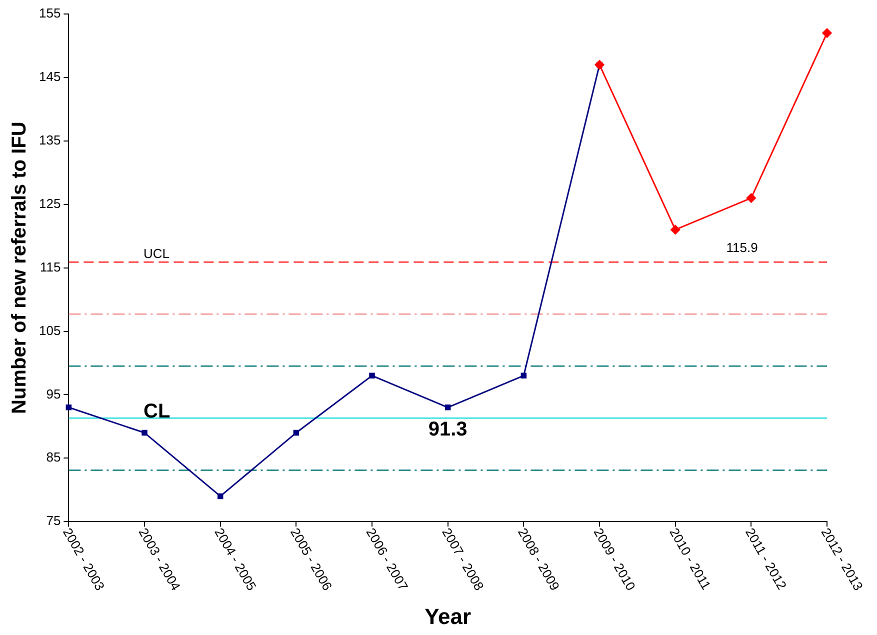 The height and width of the screenshot is (635, 877). I want to click on y-tick-label: 135, so click(49, 140).